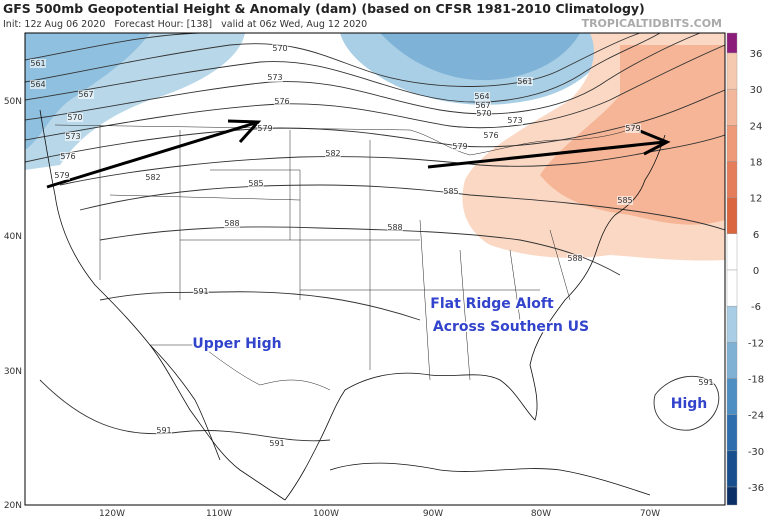 Image resolution: width=765 pixels, height=524 pixels. I want to click on colorbar-label: 24, so click(756, 126).